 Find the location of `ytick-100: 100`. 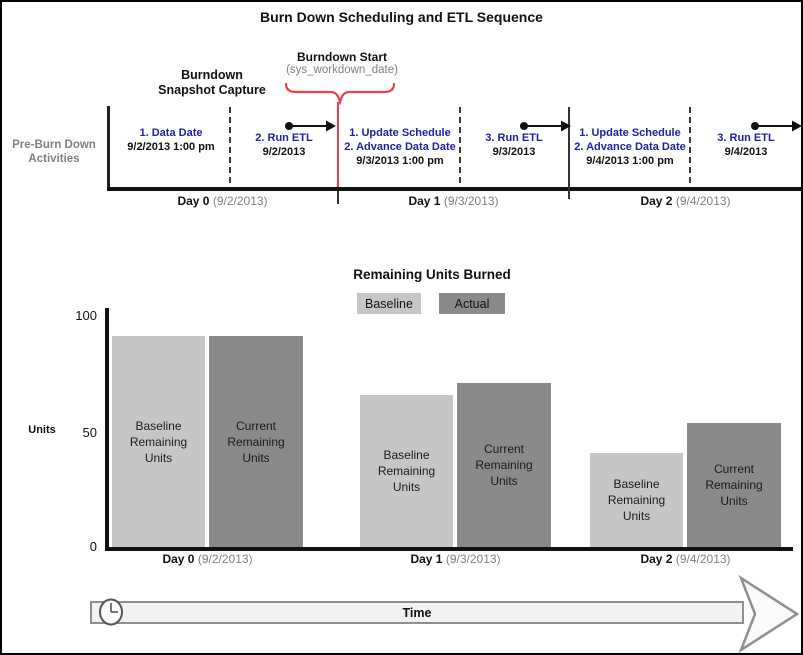

ytick-100: 100 is located at coordinates (86, 315).